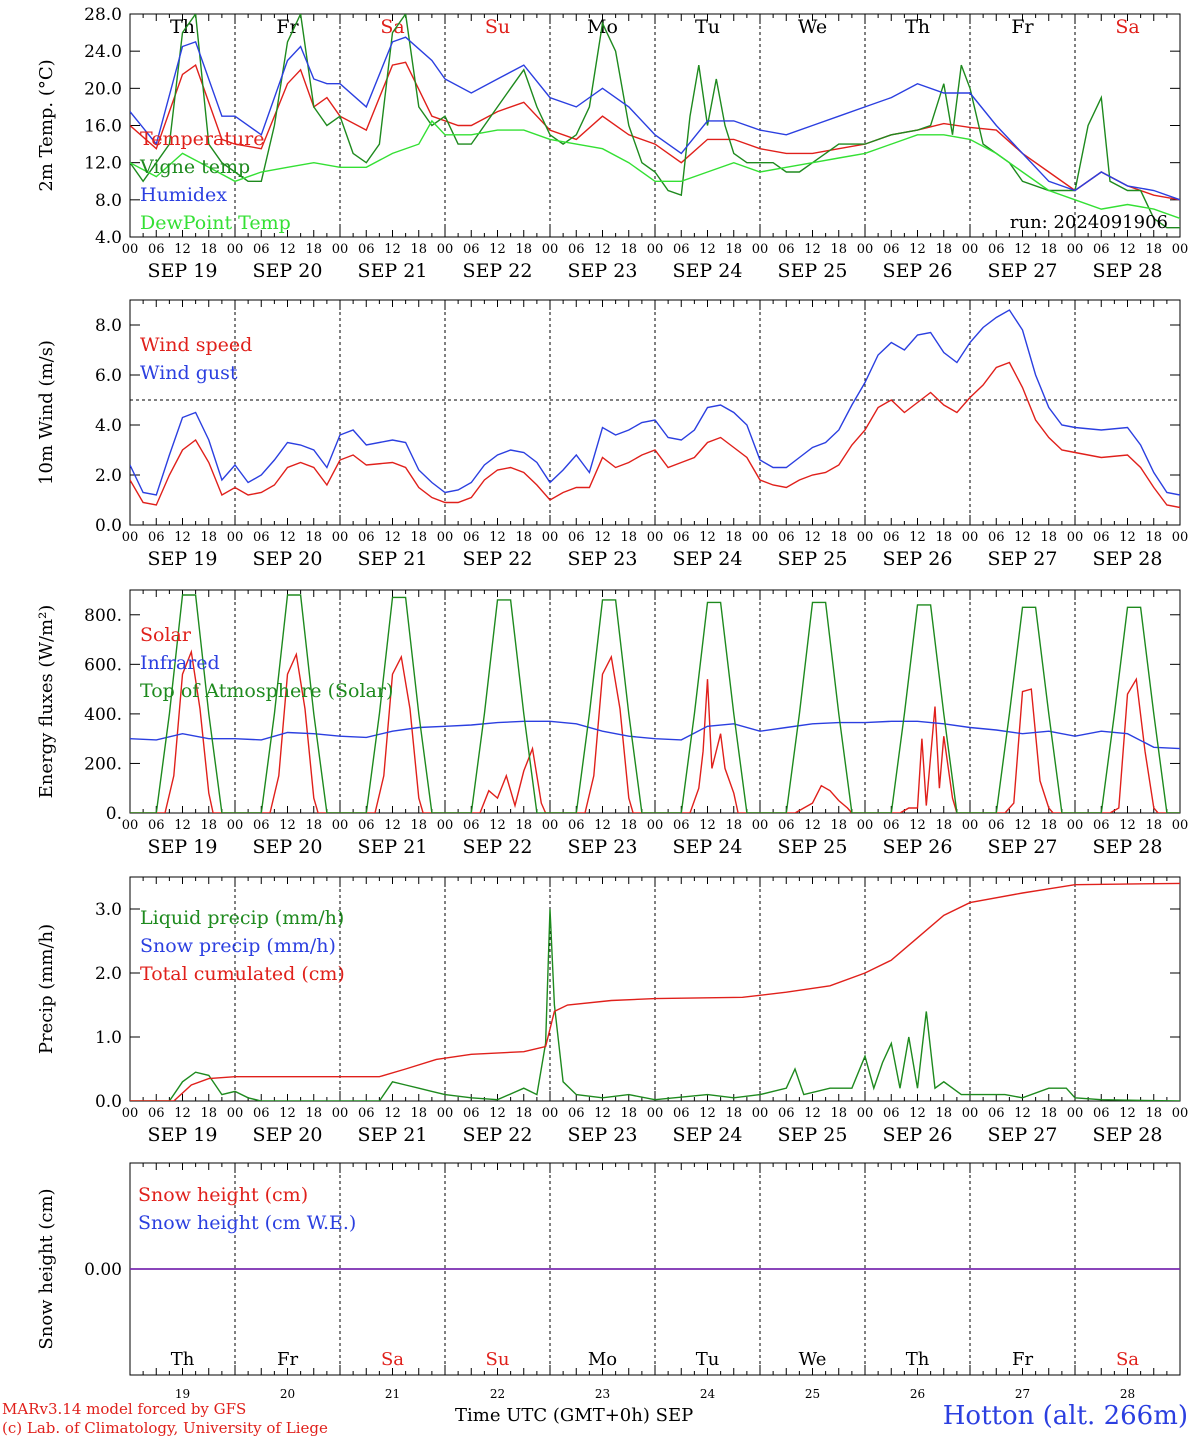  I want to click on legend-label: Wind gust, so click(189, 373).